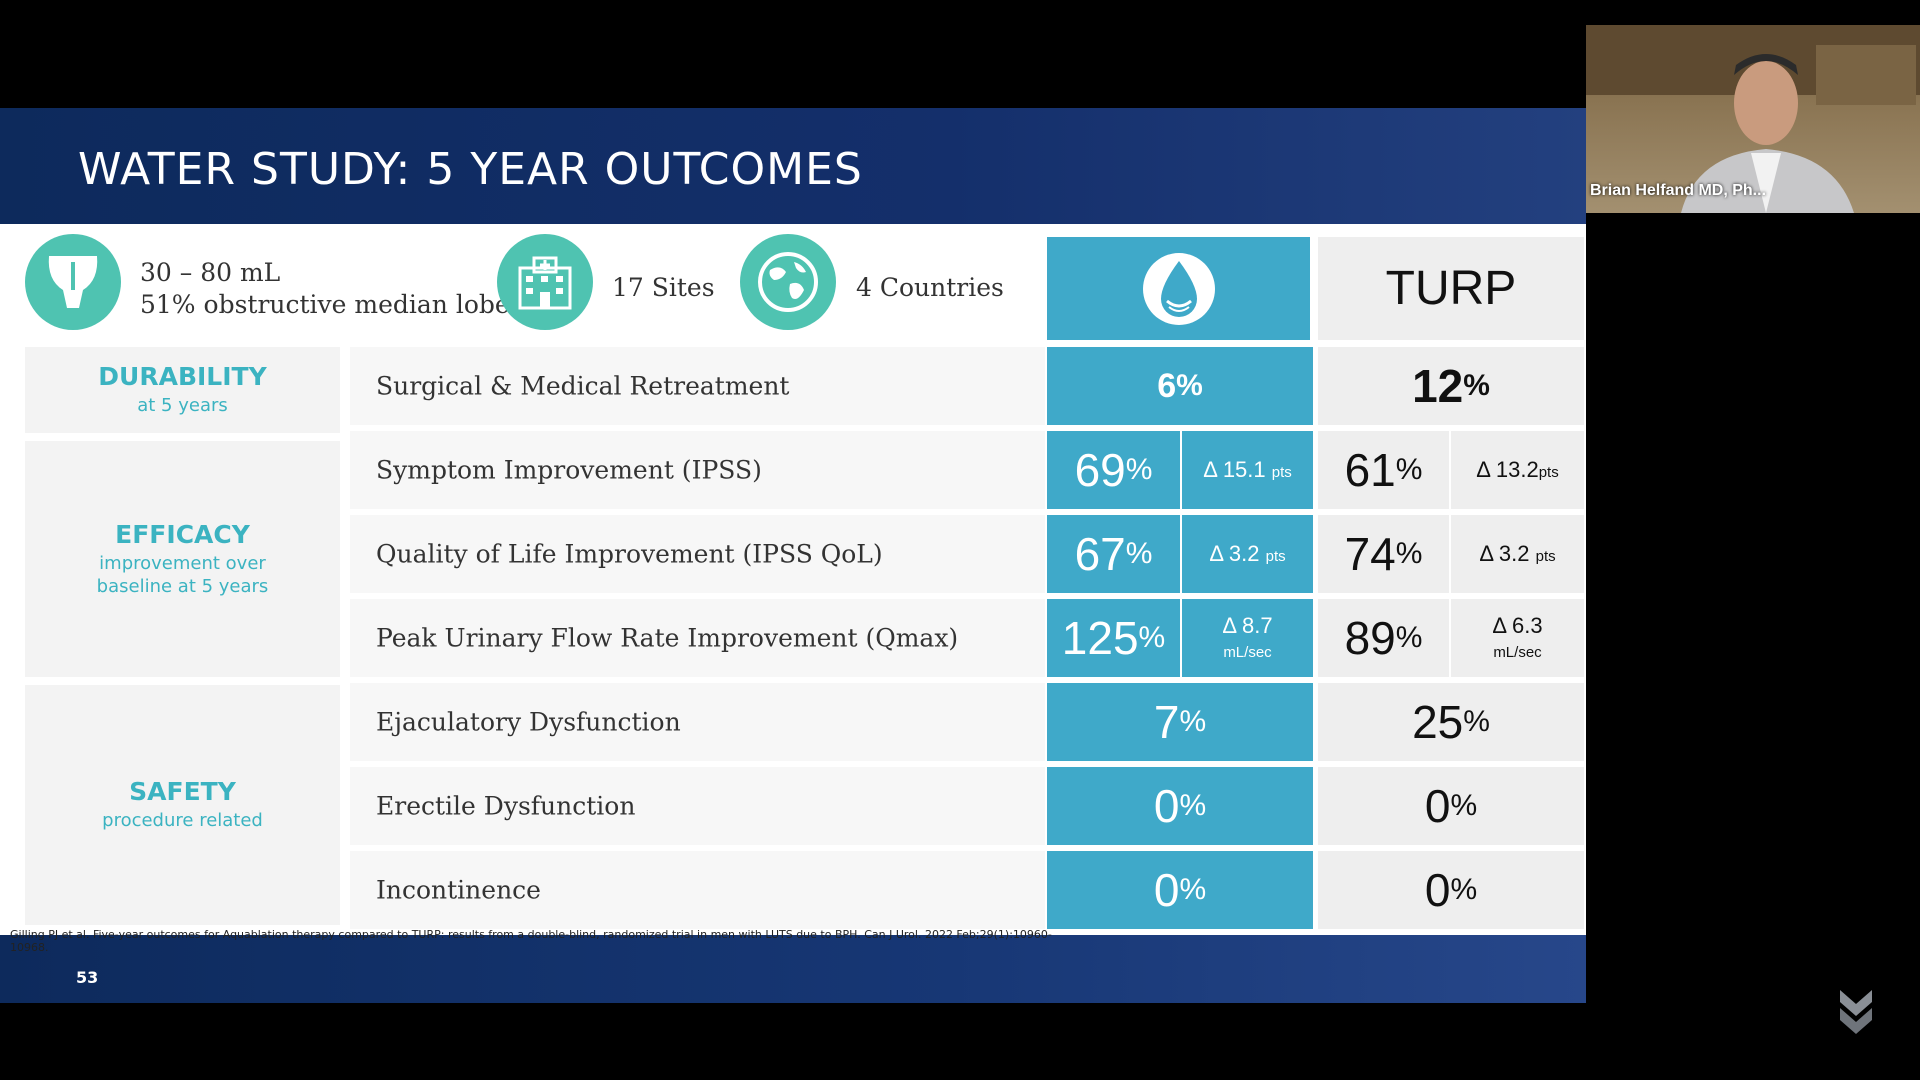  I want to click on aquablation-delta: Δ 15.1 pts, so click(1247, 470).